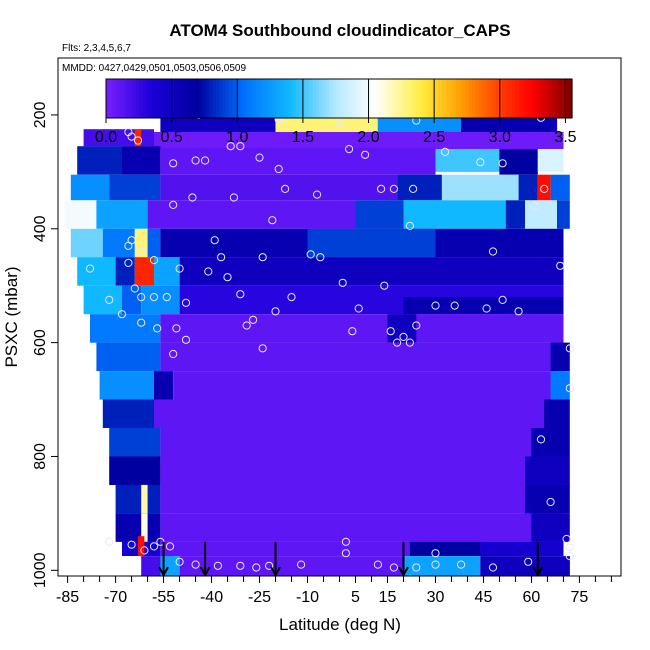 The height and width of the screenshot is (650, 650). I want to click on x-tick-label: -70, so click(115, 597).